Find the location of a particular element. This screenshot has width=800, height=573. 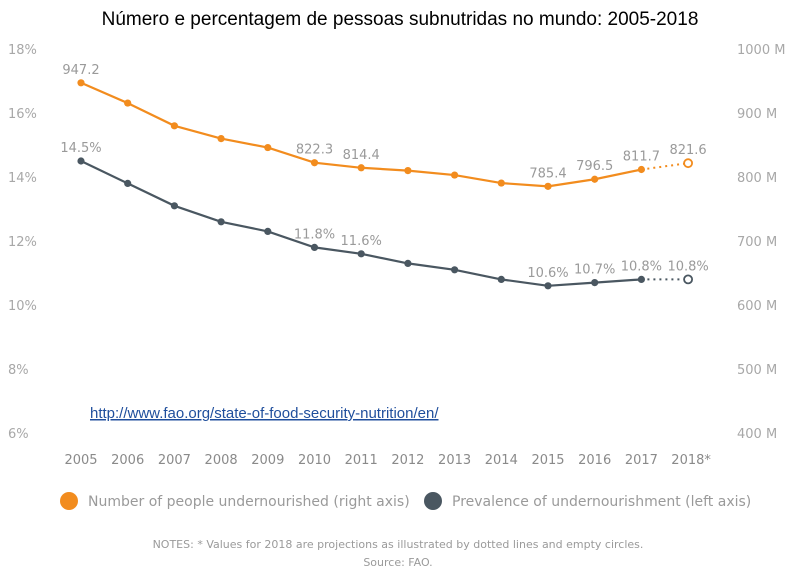

left-tick-label: 14% is located at coordinates (22, 178).